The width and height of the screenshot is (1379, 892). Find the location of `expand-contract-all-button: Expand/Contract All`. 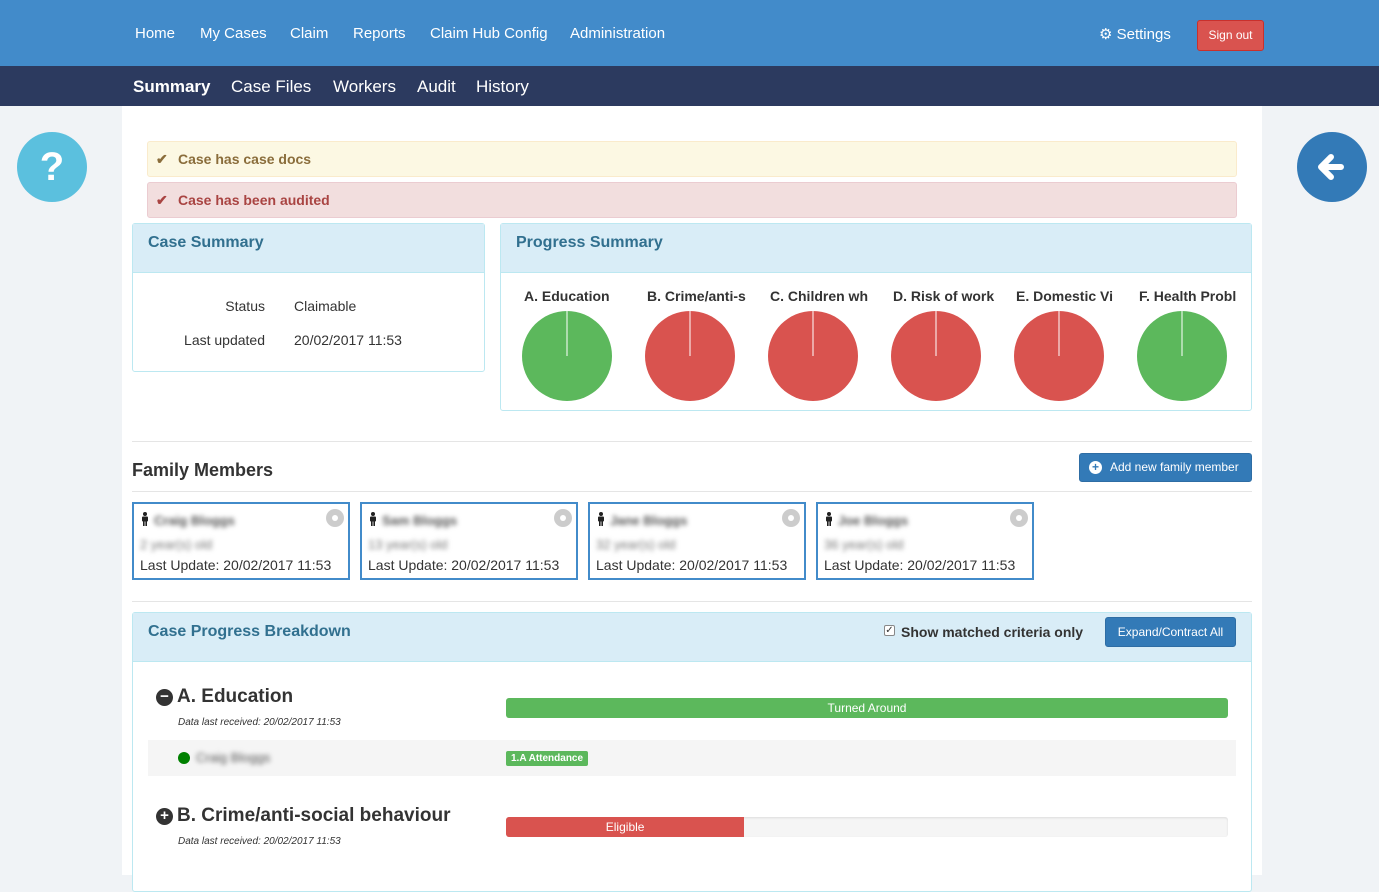

expand-contract-all-button: Expand/Contract All is located at coordinates (1170, 632).